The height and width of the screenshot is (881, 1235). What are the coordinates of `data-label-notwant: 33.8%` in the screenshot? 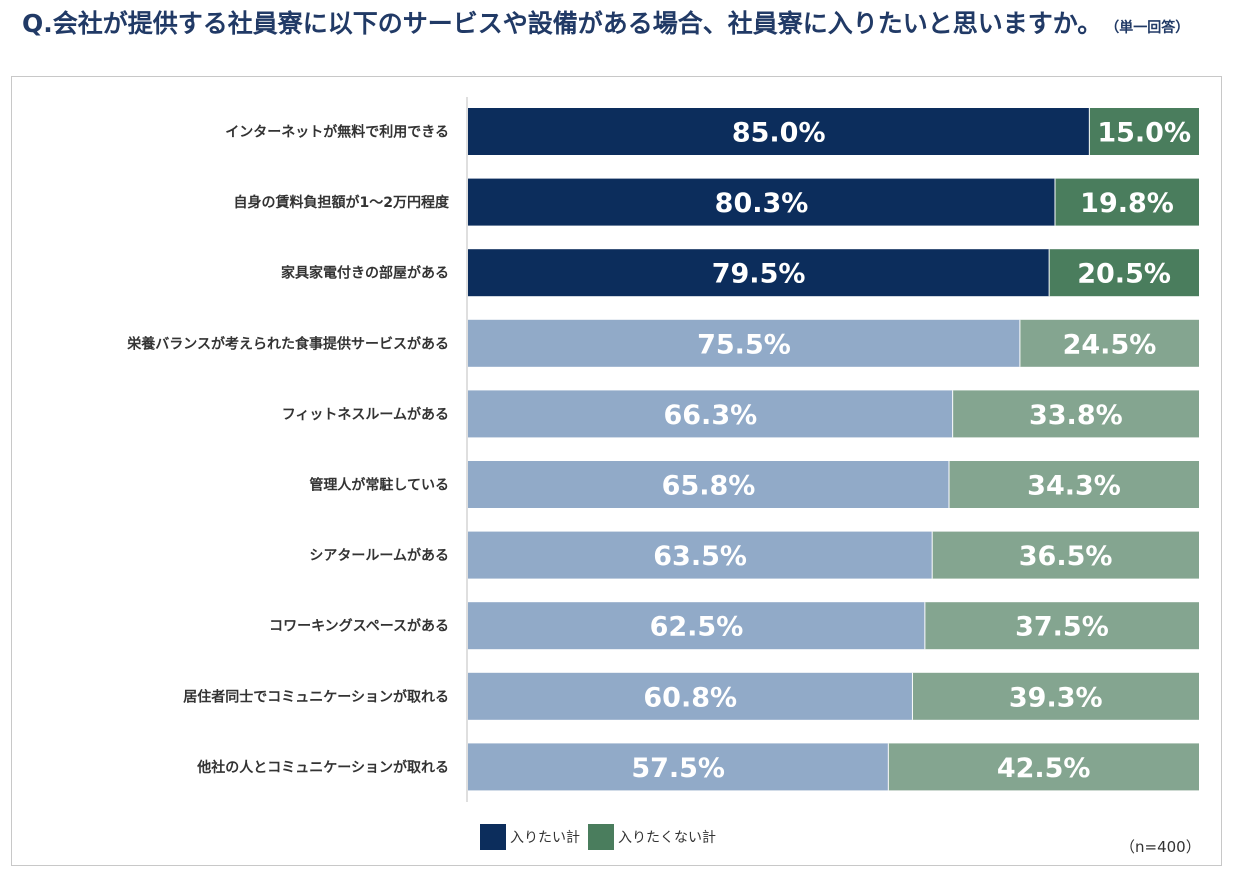 It's located at (1076, 415).